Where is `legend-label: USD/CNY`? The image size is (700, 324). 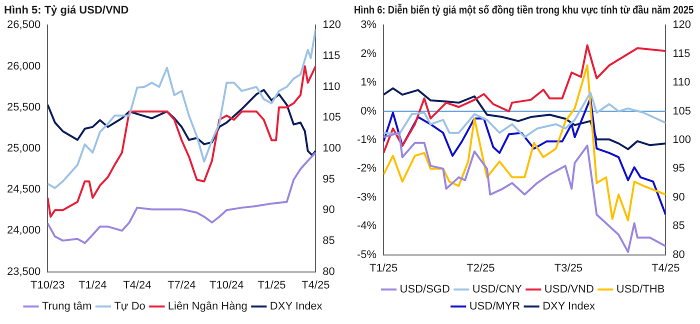
legend-label: USD/CNY is located at coordinates (497, 290).